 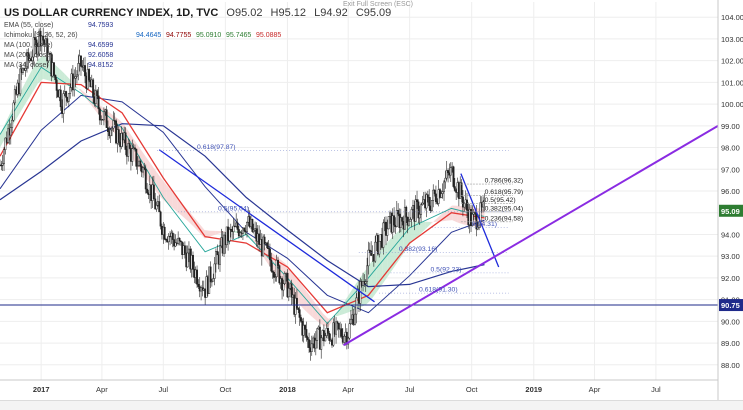 I want to click on exit-fullscreen-hint: Exit Full Screen (ESC), so click(x=378, y=4).